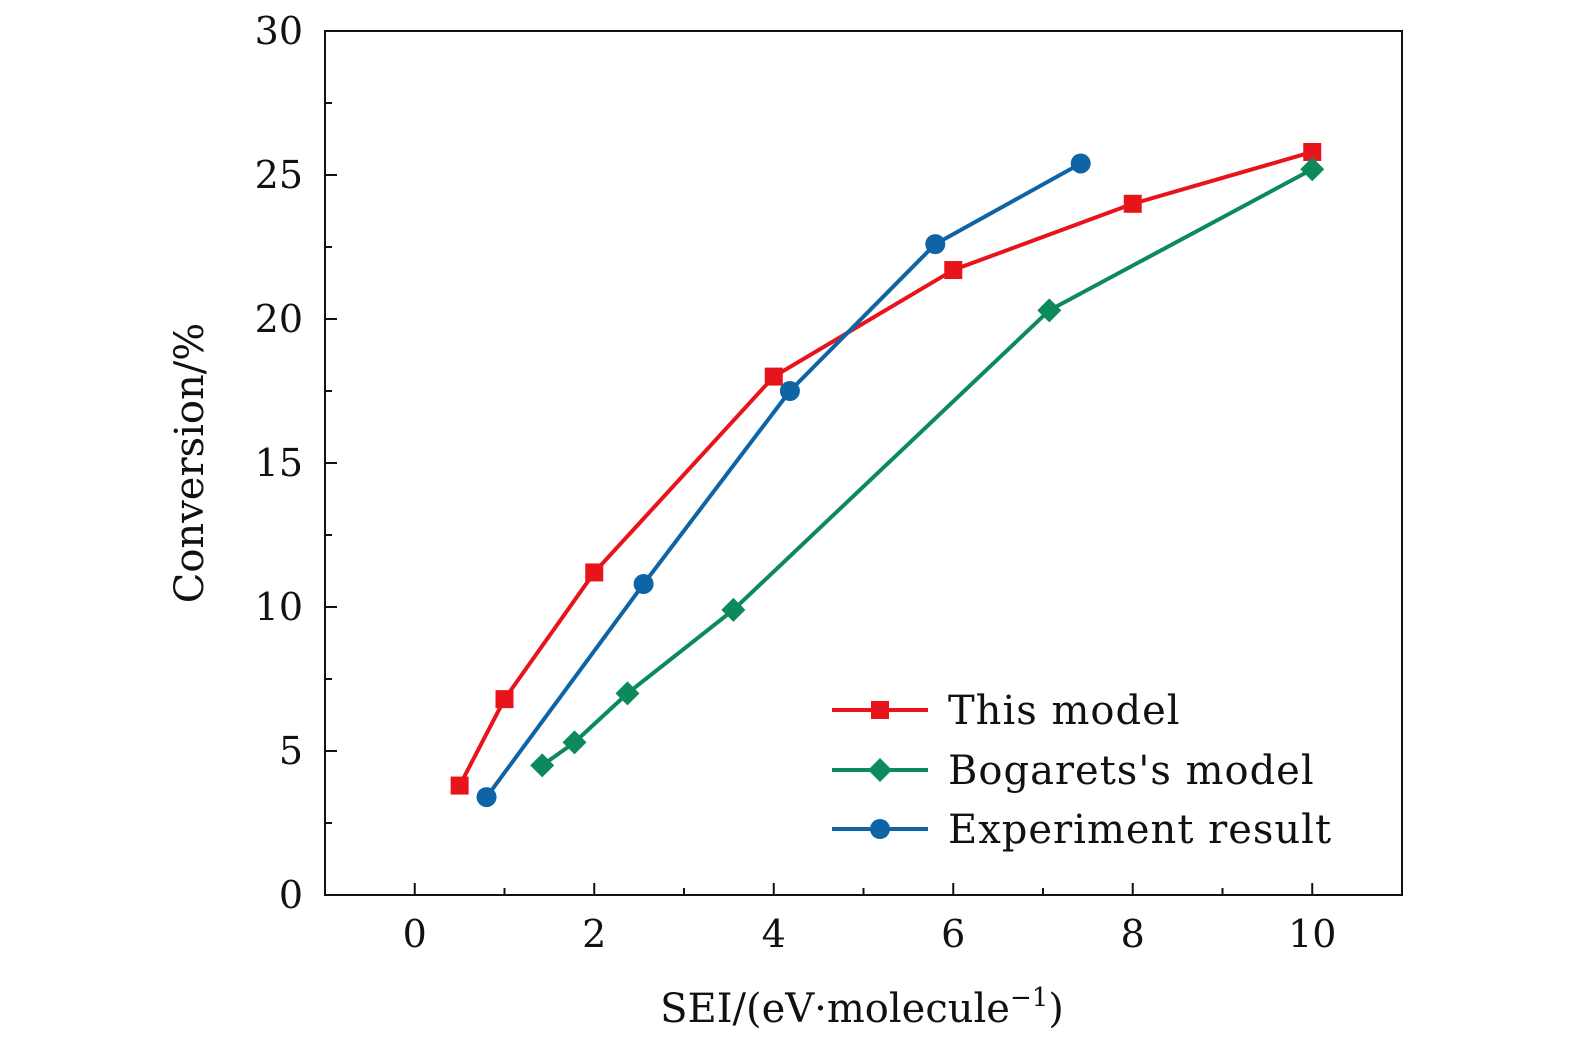 The width and height of the screenshot is (1575, 1043). Describe the element at coordinates (1064, 711) in the screenshot. I see `legend-label: This model` at that location.